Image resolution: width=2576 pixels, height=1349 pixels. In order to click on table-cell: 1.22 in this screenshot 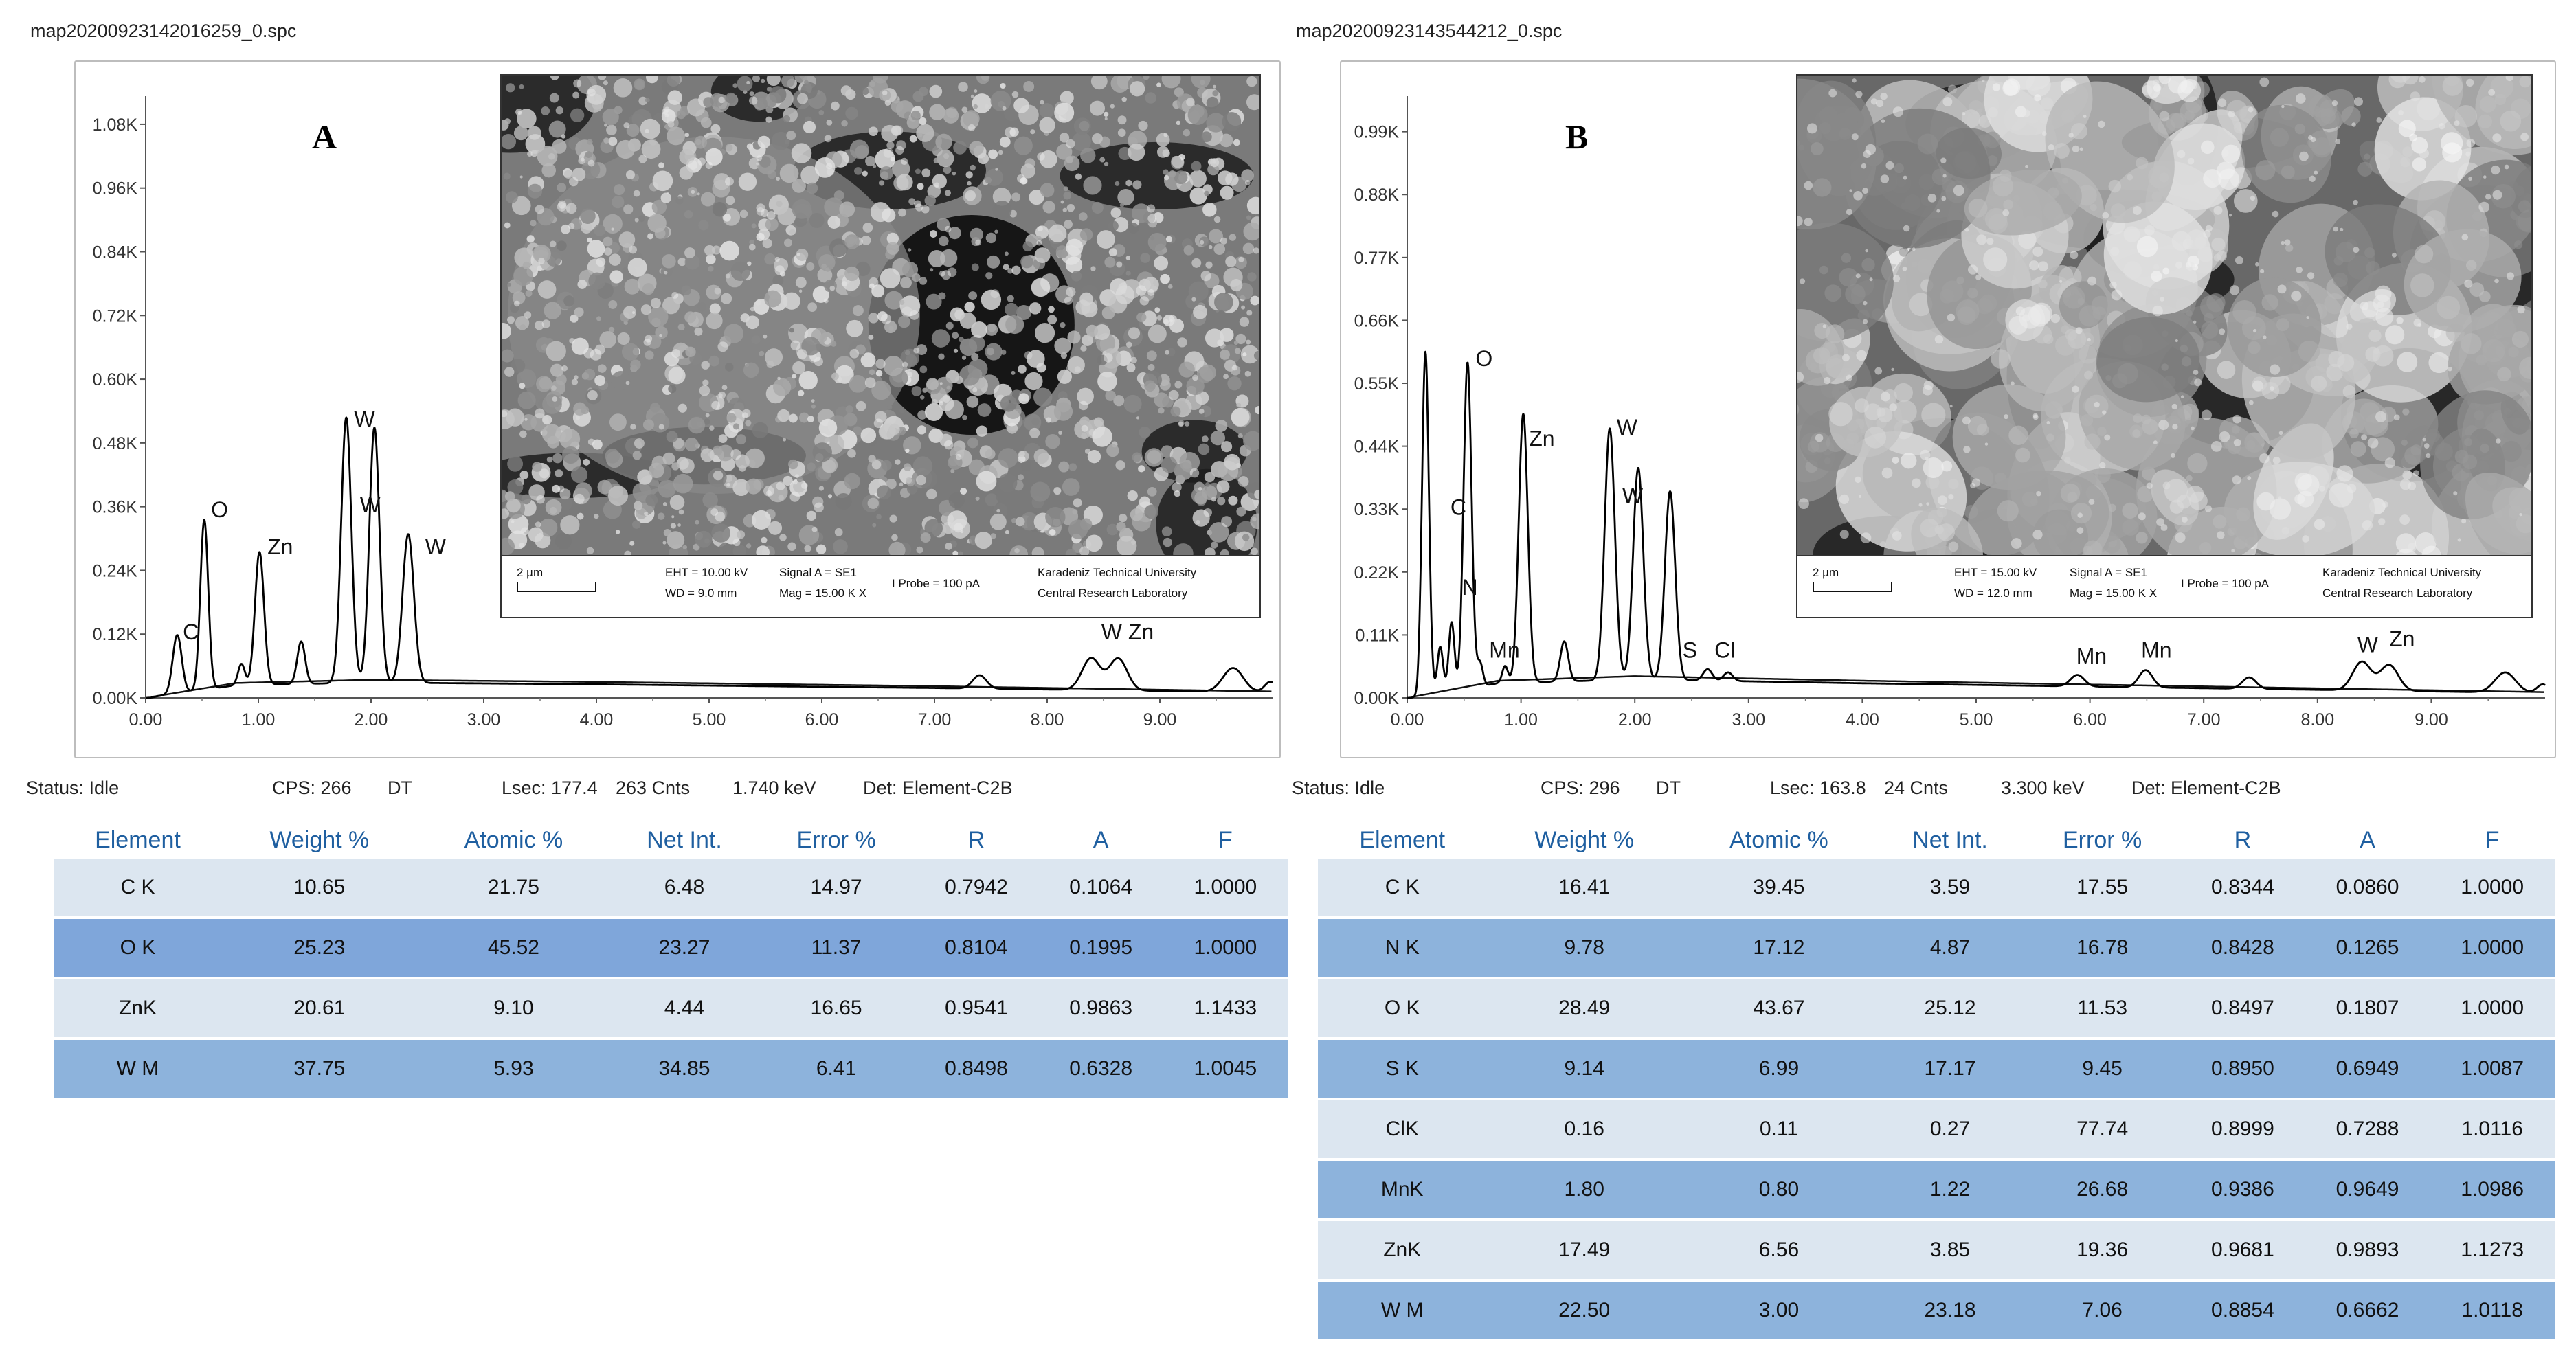, I will do `click(1950, 1190)`.